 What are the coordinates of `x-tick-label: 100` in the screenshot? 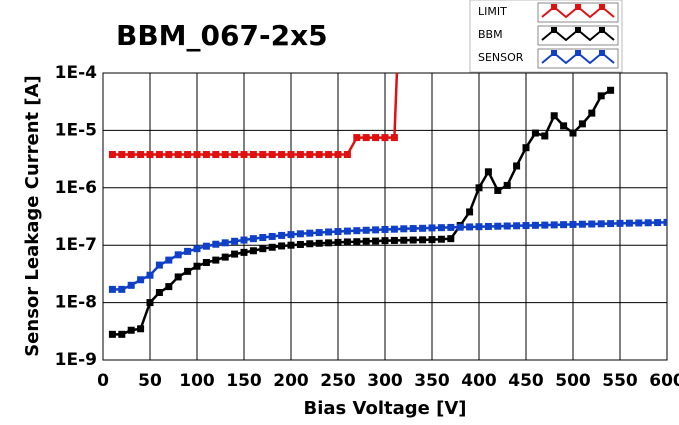 It's located at (197, 381).